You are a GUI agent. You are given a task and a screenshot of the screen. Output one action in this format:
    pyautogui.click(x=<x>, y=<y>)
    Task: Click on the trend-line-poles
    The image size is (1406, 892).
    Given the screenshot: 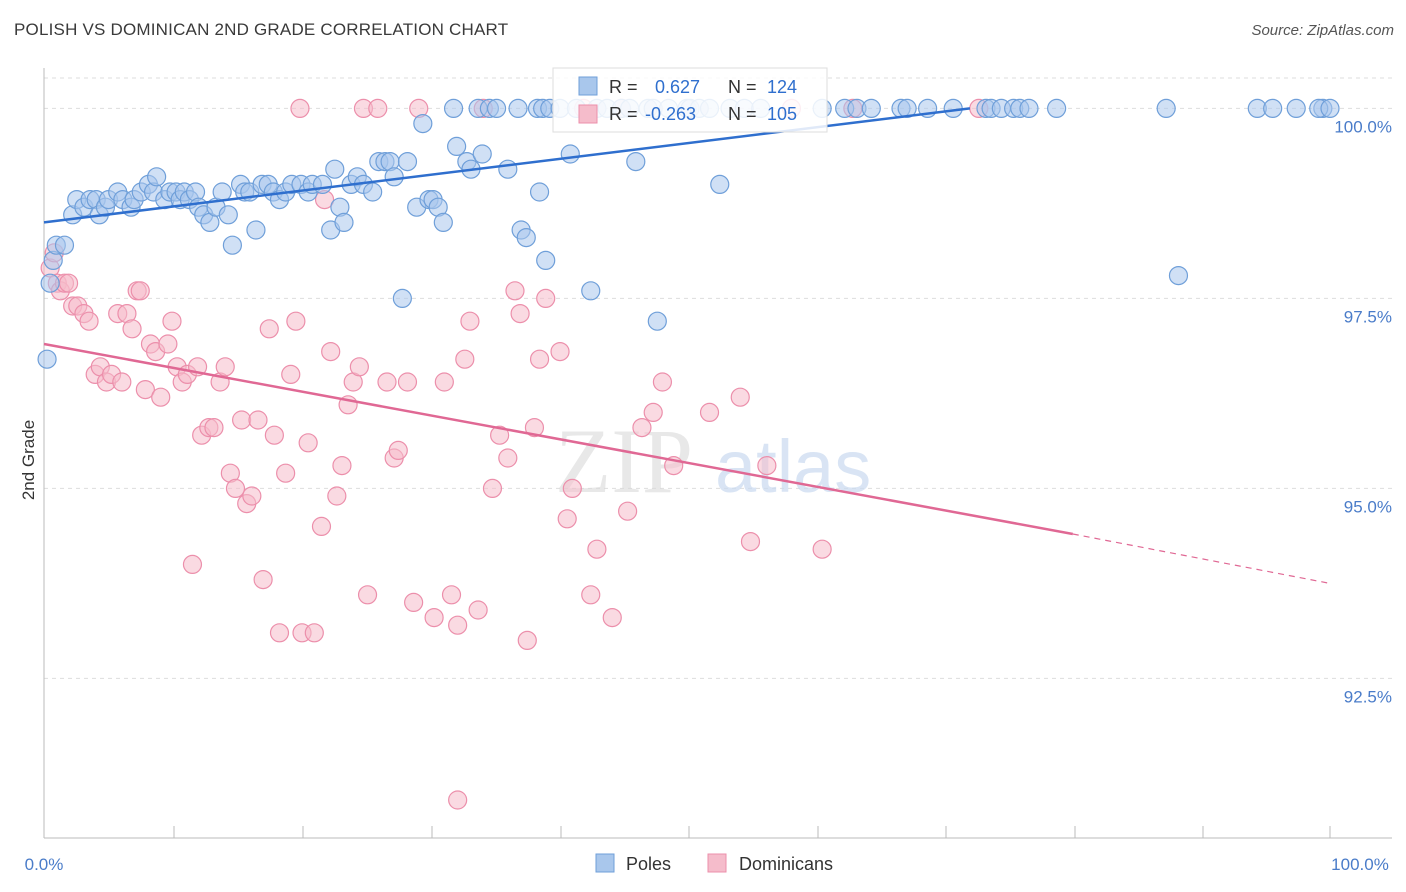 What is the action you would take?
    pyautogui.click(x=507, y=165)
    